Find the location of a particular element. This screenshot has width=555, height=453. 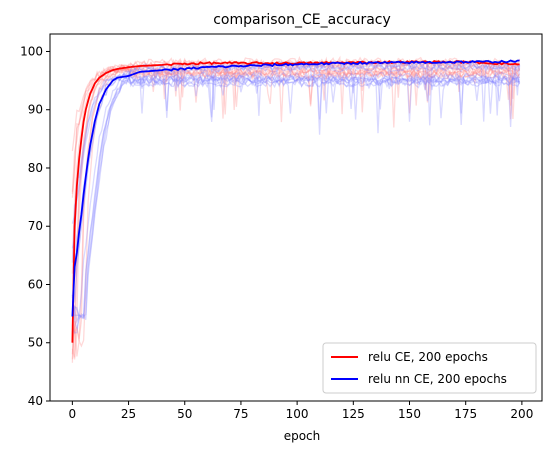

x-tick-label: 75 is located at coordinates (240, 414).